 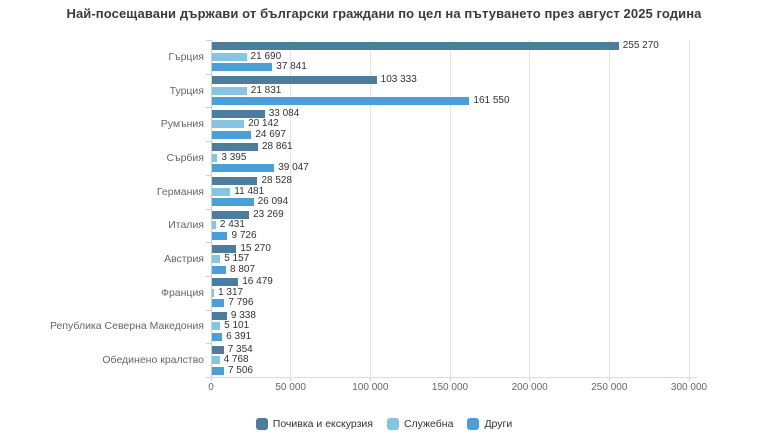 What do you see at coordinates (277, 147) in the screenshot?
I see `value-label: 28 861` at bounding box center [277, 147].